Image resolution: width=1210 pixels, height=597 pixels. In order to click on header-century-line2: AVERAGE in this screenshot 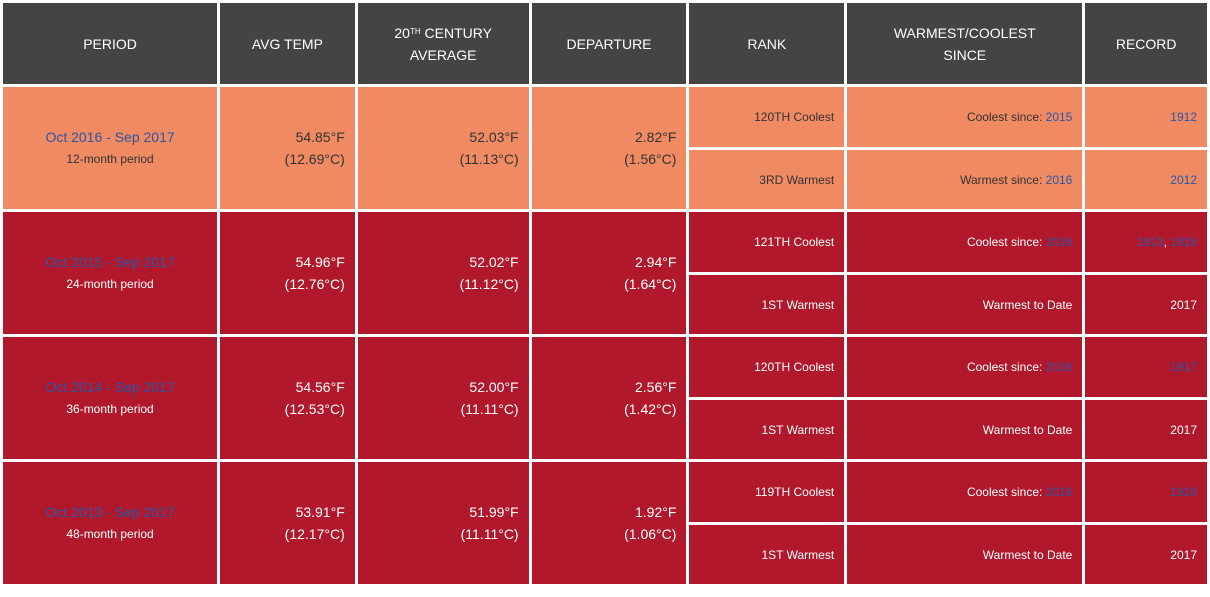, I will do `click(443, 55)`.